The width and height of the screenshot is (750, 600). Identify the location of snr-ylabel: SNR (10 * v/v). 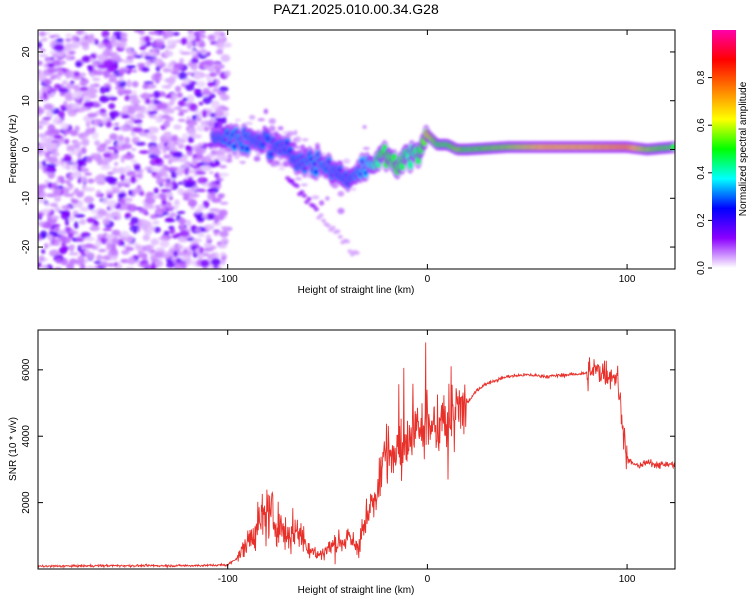
(13, 449).